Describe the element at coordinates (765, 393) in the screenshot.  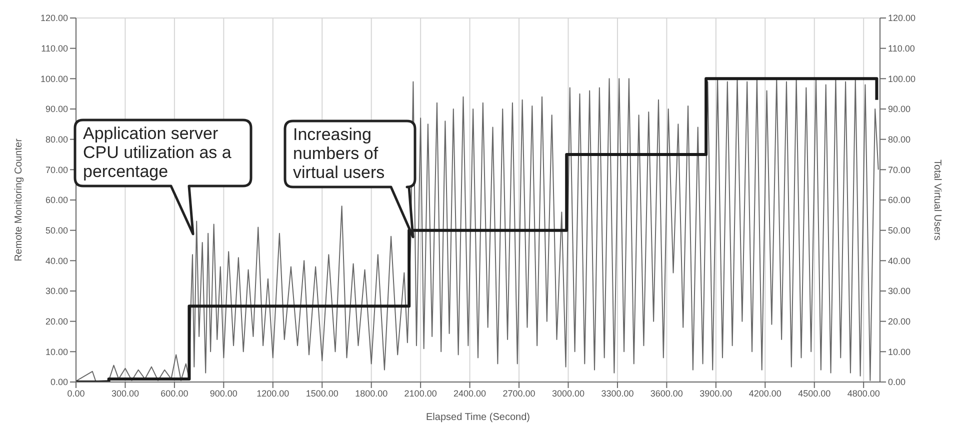
I see `x-tick-label: 4200.00` at that location.